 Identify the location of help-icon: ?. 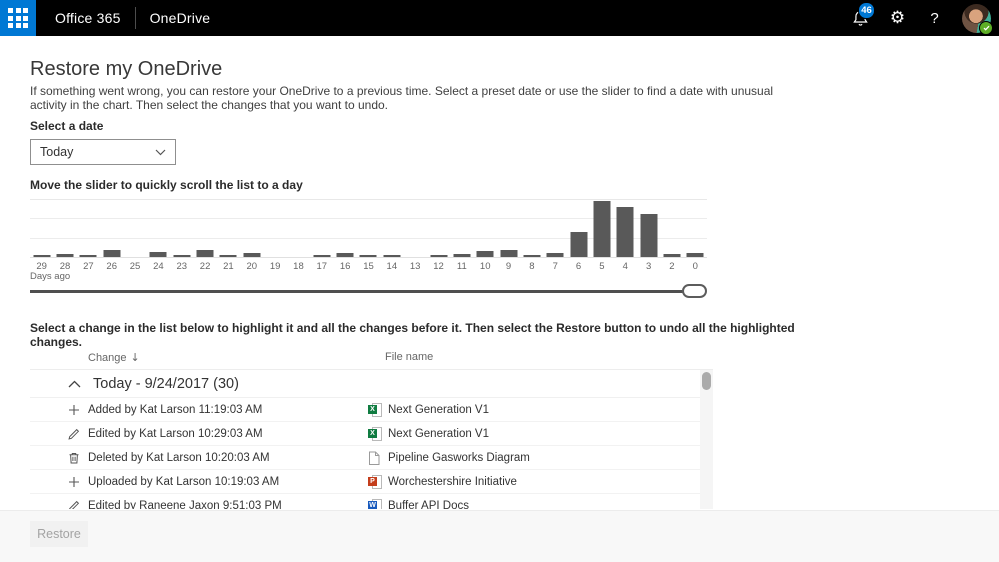
(934, 18).